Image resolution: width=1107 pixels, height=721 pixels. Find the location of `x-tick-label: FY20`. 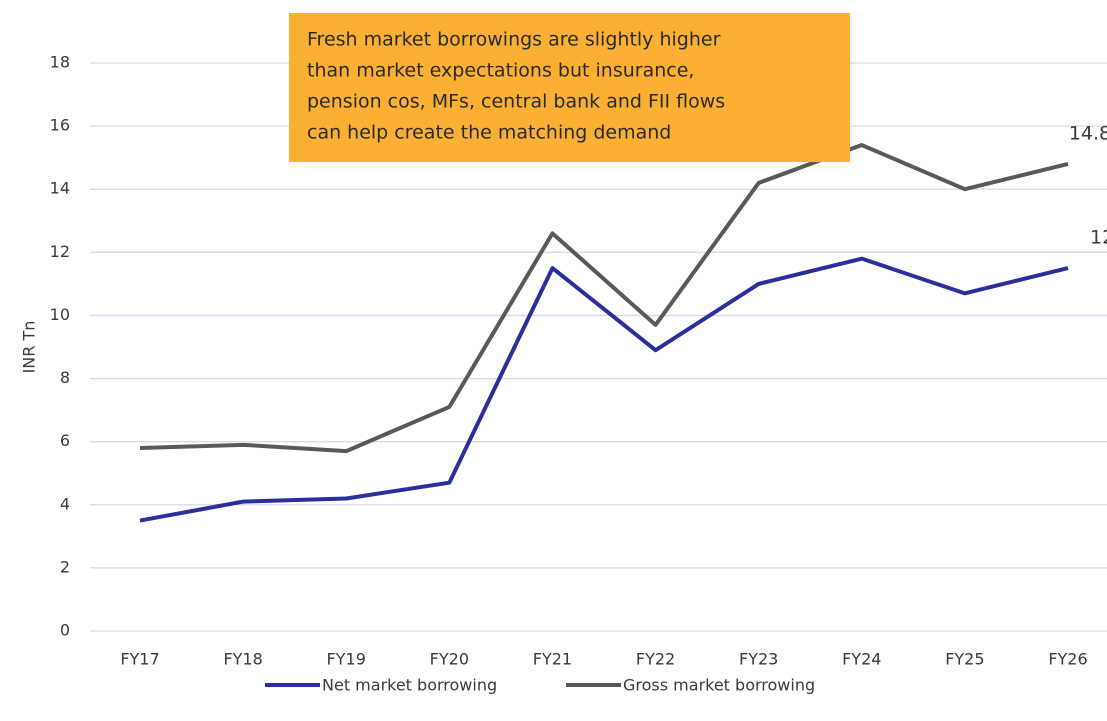

x-tick-label: FY20 is located at coordinates (449, 659).